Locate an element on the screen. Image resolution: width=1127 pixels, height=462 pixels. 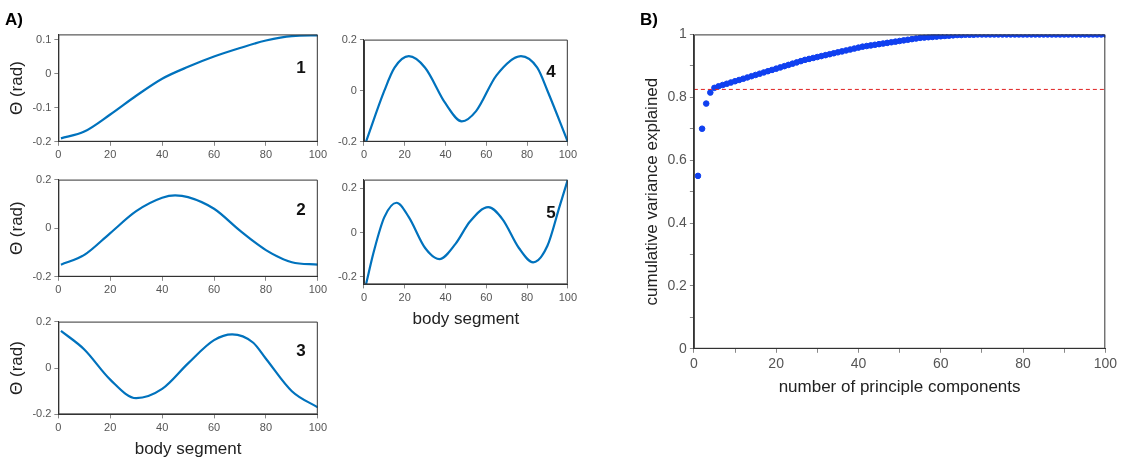
annotation: 4 is located at coordinates (551, 71).